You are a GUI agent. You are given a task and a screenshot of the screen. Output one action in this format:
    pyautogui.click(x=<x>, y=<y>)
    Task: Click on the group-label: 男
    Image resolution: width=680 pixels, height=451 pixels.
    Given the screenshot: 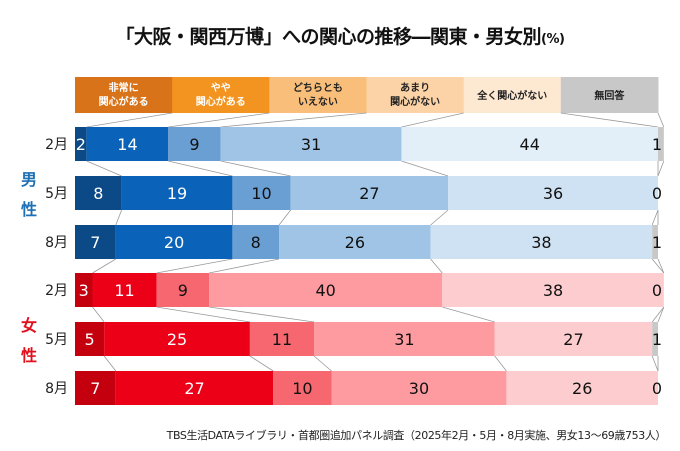 What is the action you would take?
    pyautogui.click(x=29, y=179)
    